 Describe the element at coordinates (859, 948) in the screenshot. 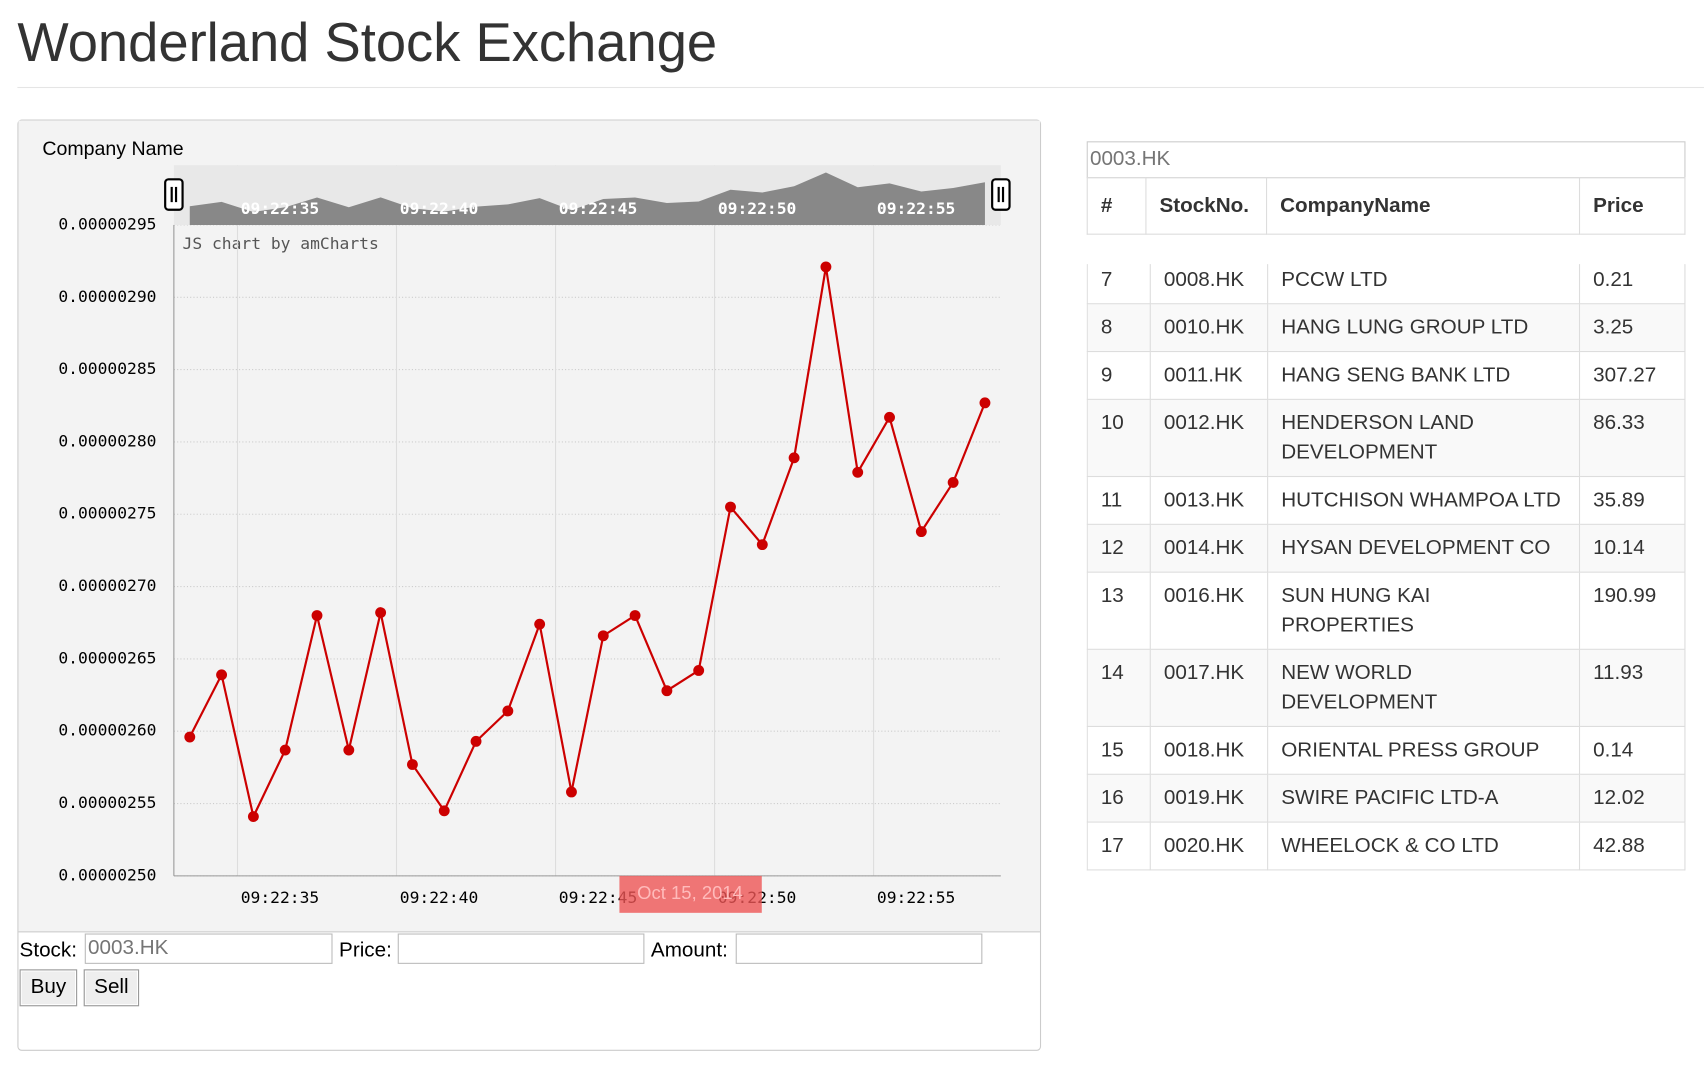

I see `amount-input` at that location.